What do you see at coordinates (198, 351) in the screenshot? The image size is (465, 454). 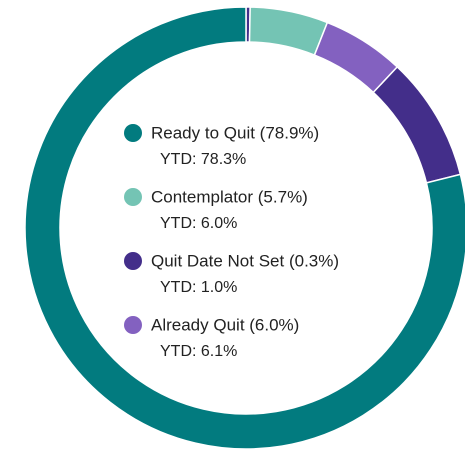 I see `legend-ytd: YTD: 6.1%` at bounding box center [198, 351].